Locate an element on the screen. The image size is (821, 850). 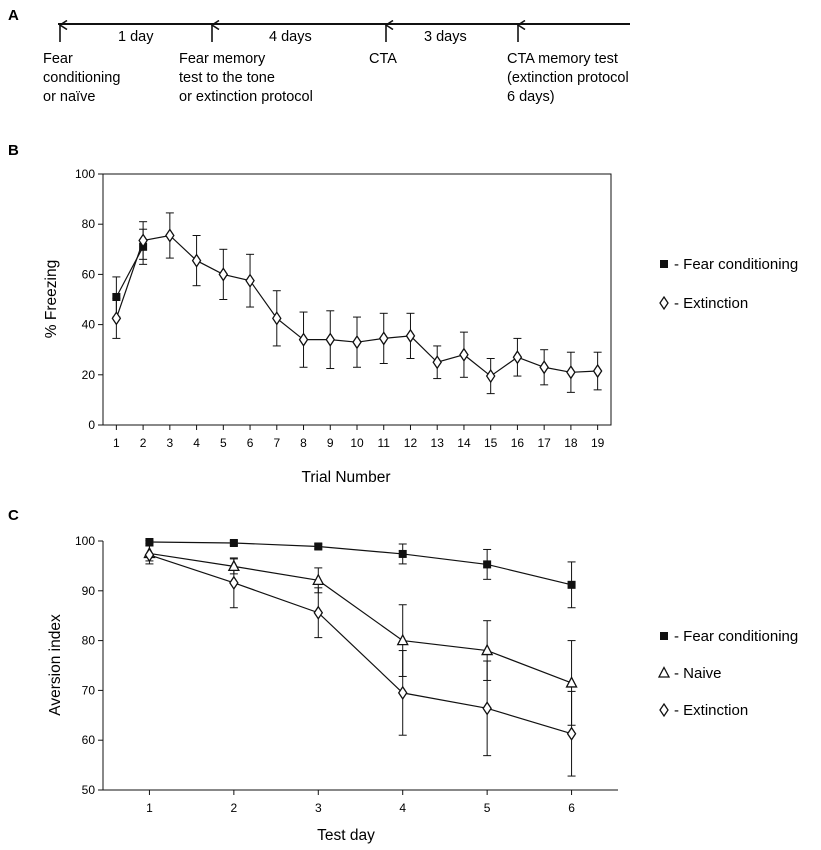
panel-c-x-tick-label: 5 is located at coordinates (487, 808).